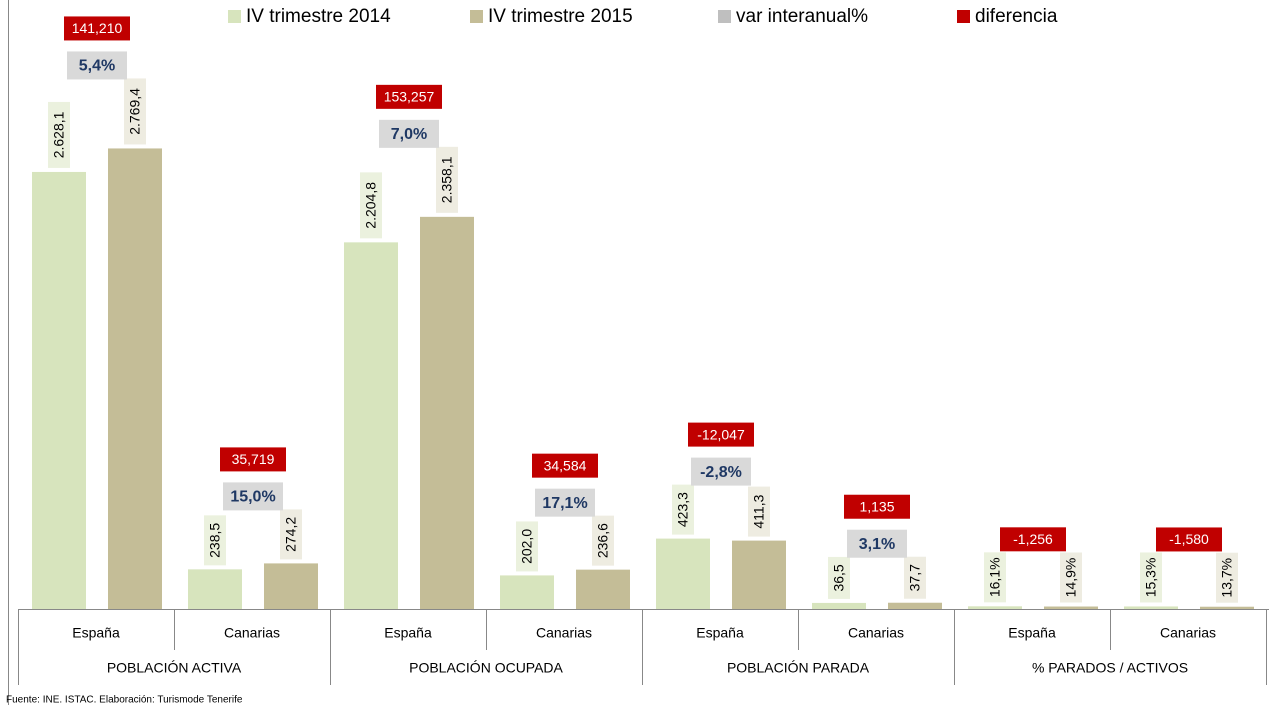 Image resolution: width=1269 pixels, height=705 pixels. I want to click on var-label: 3,1%, so click(877, 544).